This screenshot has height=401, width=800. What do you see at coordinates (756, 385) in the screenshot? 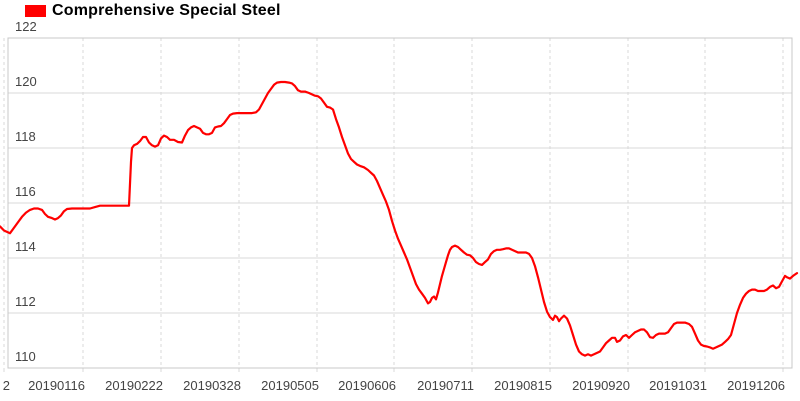
I see `x-tick-label: 20191206` at bounding box center [756, 385].